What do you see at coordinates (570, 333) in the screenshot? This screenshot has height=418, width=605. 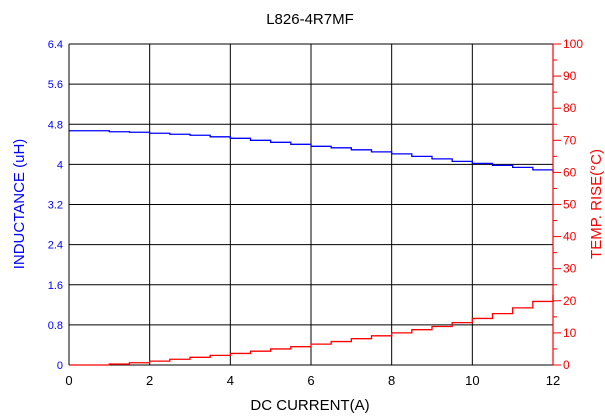 I see `y-right-tick-label: 10` at bounding box center [570, 333].